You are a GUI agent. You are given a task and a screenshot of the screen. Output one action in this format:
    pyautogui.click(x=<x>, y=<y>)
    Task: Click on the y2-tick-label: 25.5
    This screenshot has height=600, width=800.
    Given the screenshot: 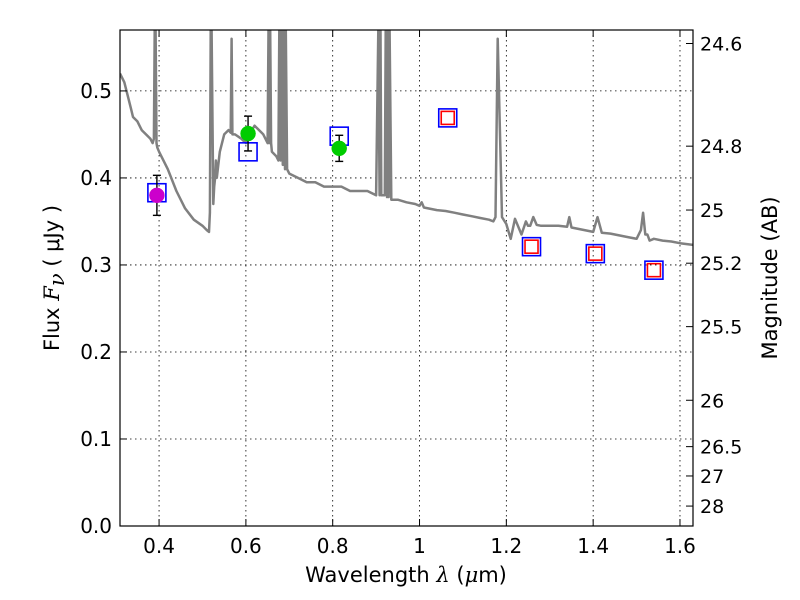 What is the action you would take?
    pyautogui.click(x=721, y=328)
    